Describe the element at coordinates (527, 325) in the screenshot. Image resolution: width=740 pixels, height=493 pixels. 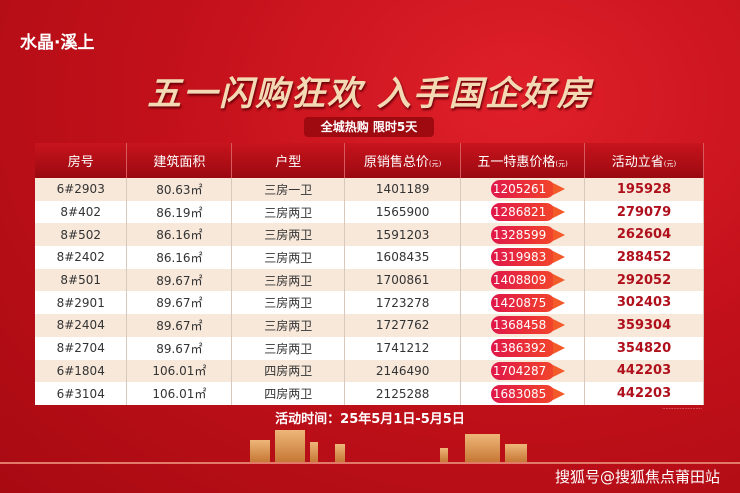
I see `promo-price-pill: 1368458` at that location.